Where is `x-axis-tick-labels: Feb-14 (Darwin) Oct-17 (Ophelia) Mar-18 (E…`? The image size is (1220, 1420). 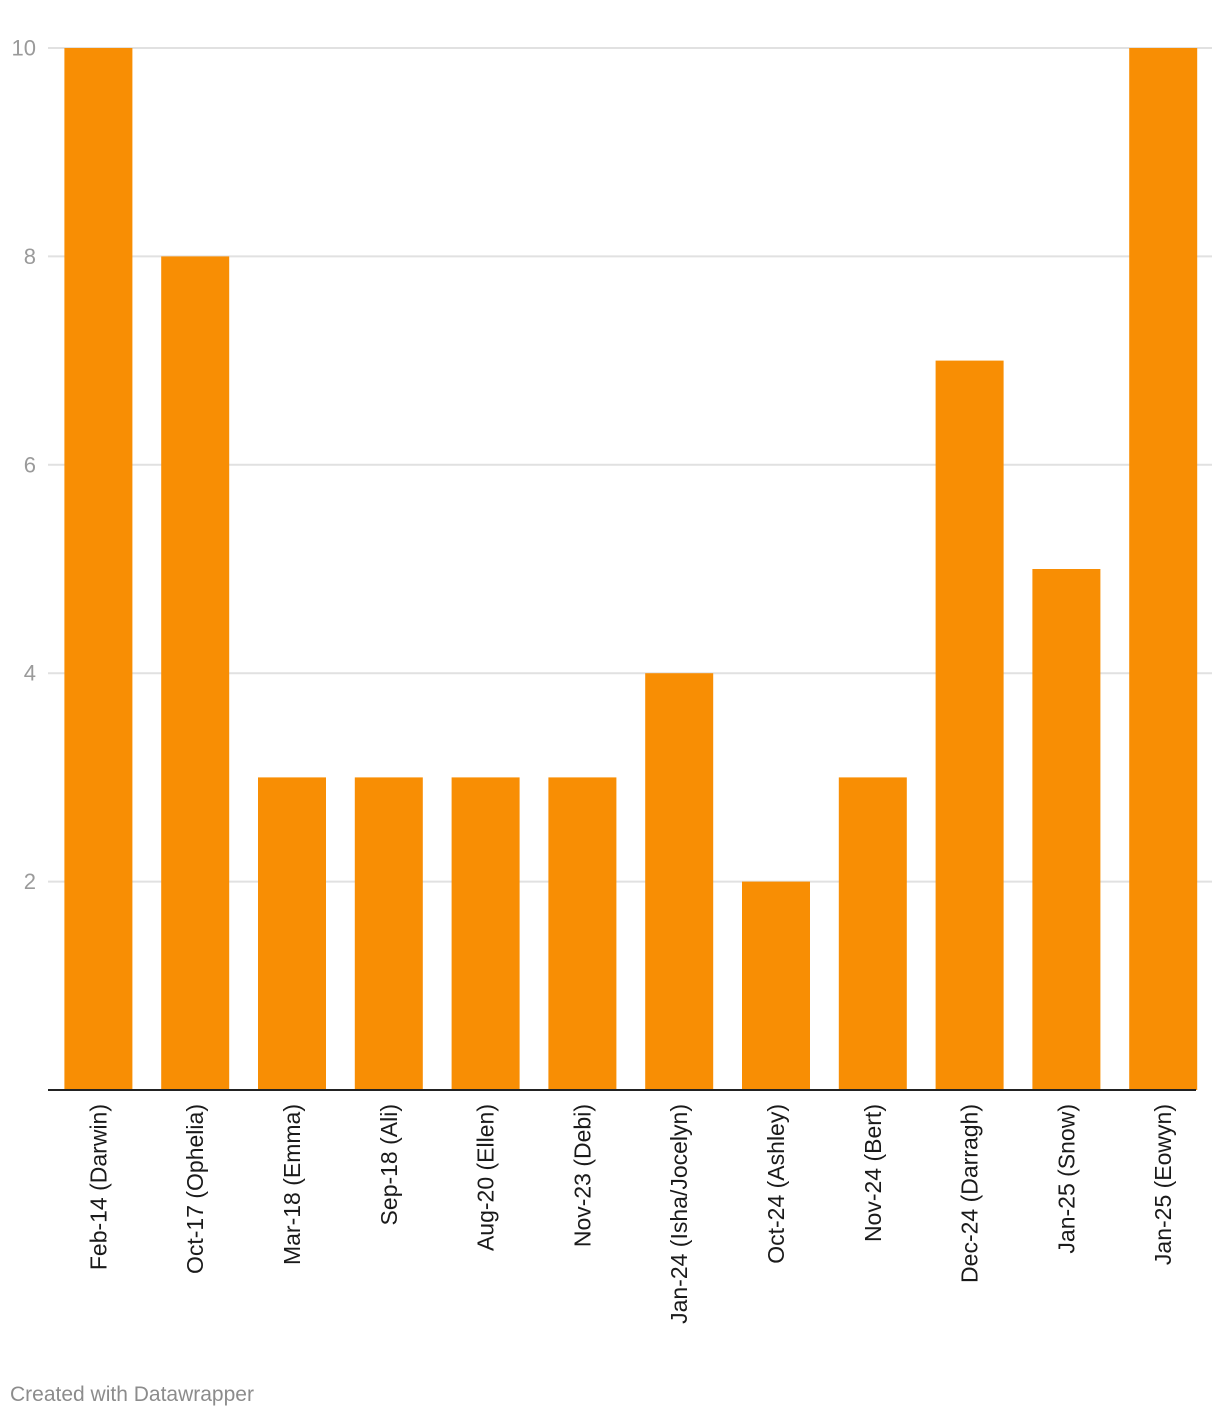 x-axis-tick-labels: Feb-14 (Darwin) Oct-17 (Ophelia) Mar-18 (E… is located at coordinates (630, 1214).